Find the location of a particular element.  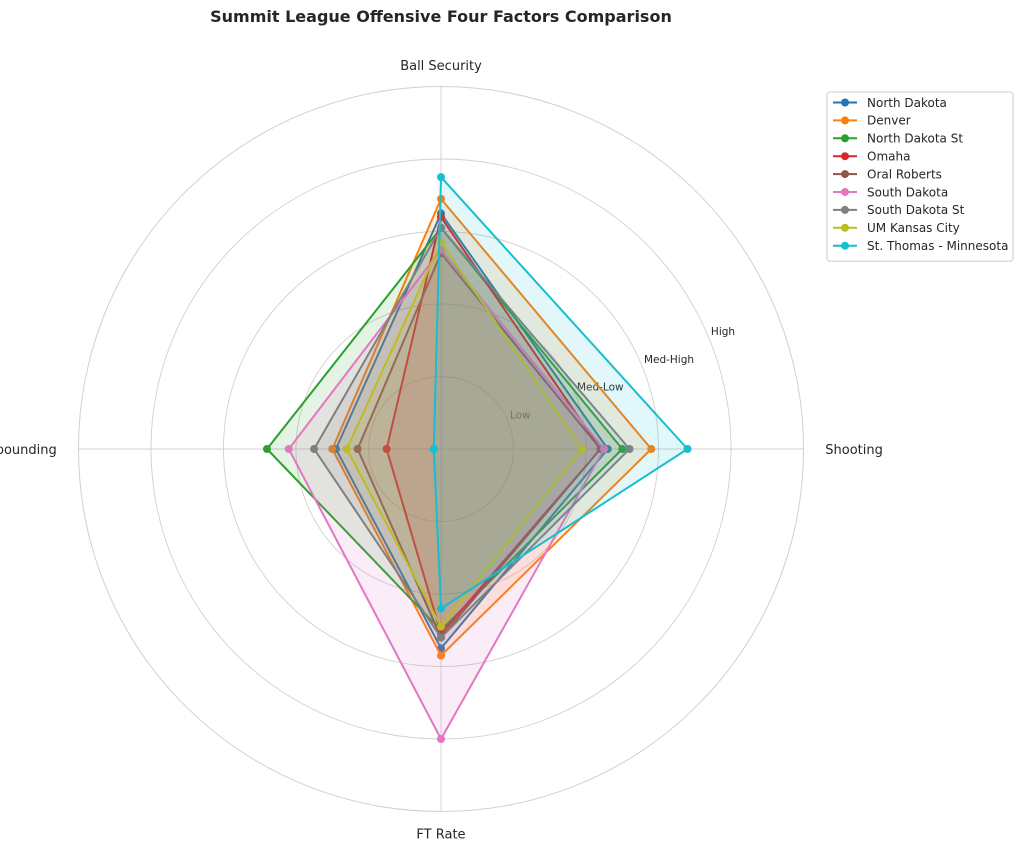

legend-label: North Dakota is located at coordinates (907, 103).